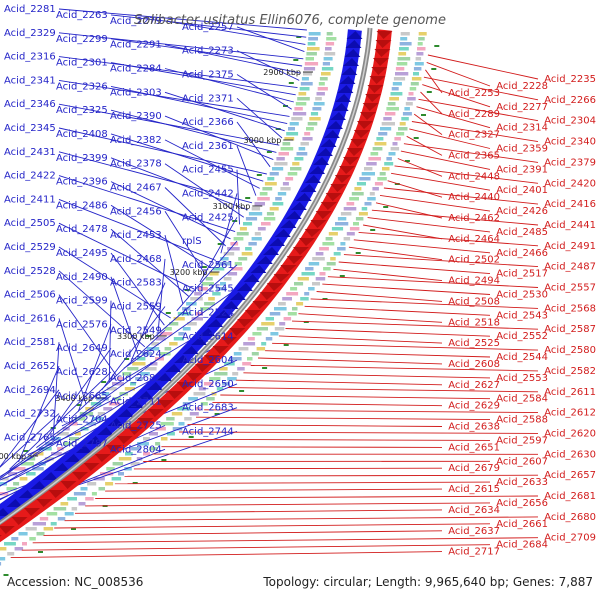 The image size is (600, 600). What do you see at coordinates (570, 121) in the screenshot?
I see `right-gene-label: Acid_2304` at bounding box center [570, 121].